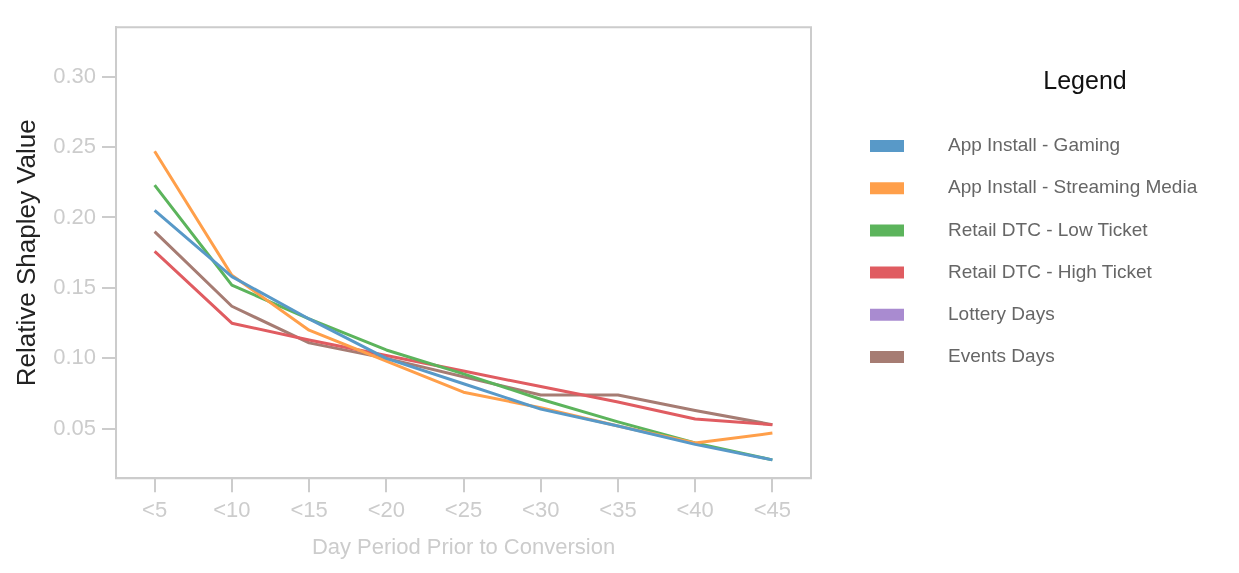 This screenshot has height=573, width=1239. Describe the element at coordinates (1001, 356) in the screenshot. I see `legend-label: Events Days` at that location.